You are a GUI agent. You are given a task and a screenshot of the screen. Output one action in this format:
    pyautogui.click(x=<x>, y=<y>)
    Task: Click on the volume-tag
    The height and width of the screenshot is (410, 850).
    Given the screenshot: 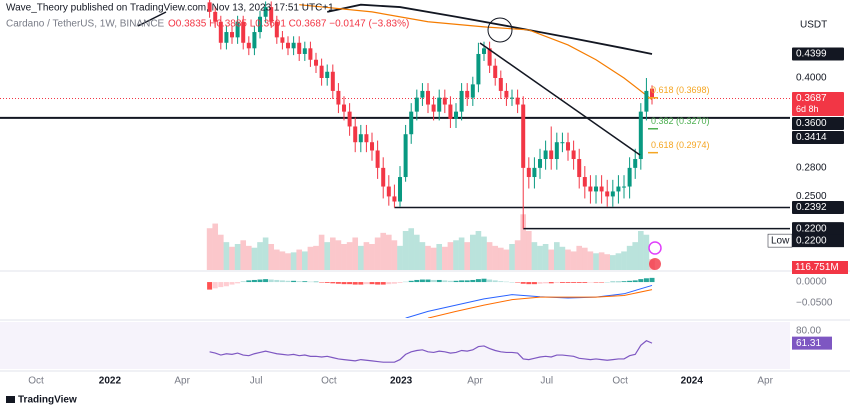 What is the action you would take?
    pyautogui.click(x=820, y=267)
    